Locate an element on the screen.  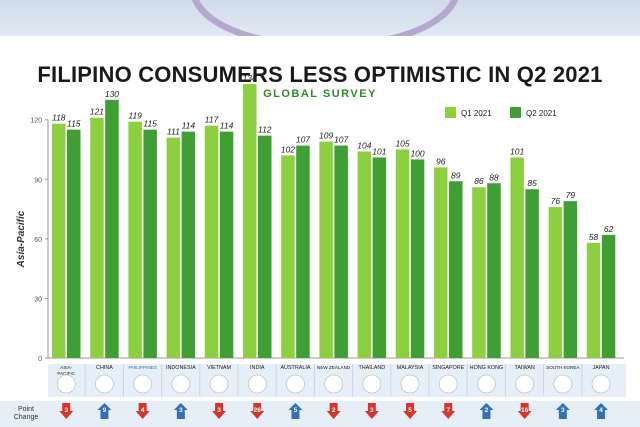
country-label-line: SOUTH KOREA is located at coordinates (563, 367).